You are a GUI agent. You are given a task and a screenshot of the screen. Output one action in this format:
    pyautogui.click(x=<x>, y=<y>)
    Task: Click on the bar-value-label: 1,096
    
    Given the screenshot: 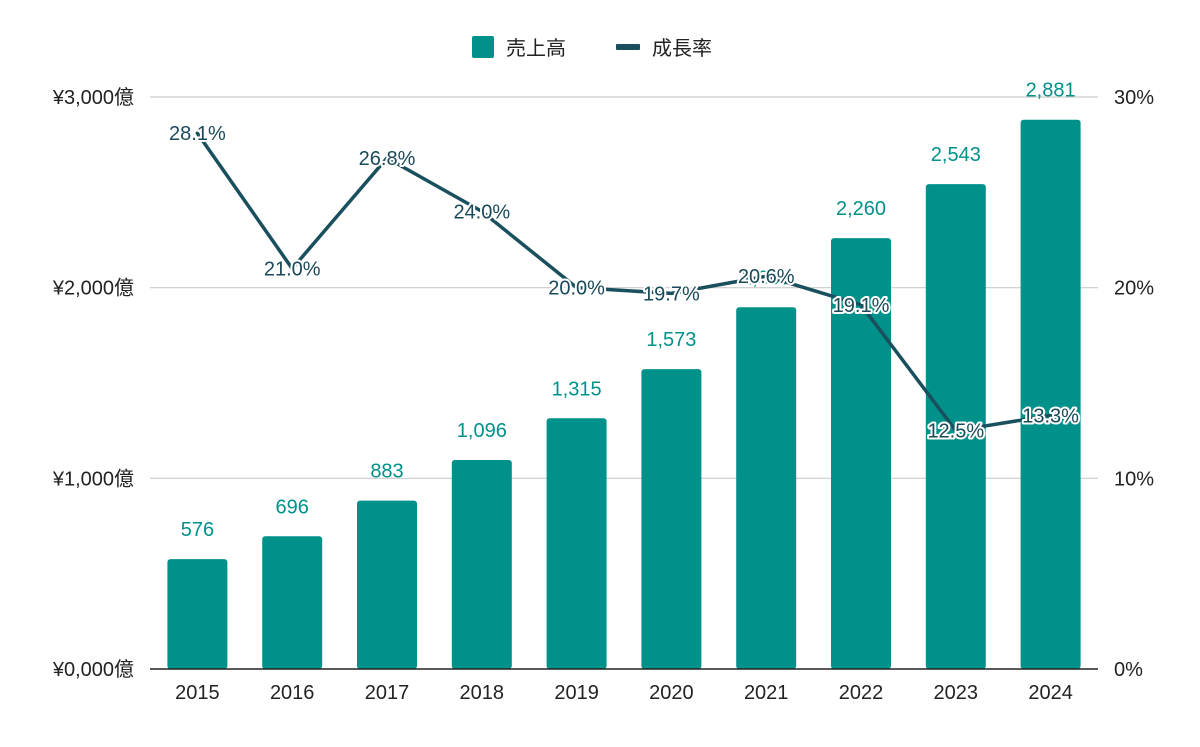 What is the action you would take?
    pyautogui.click(x=482, y=431)
    